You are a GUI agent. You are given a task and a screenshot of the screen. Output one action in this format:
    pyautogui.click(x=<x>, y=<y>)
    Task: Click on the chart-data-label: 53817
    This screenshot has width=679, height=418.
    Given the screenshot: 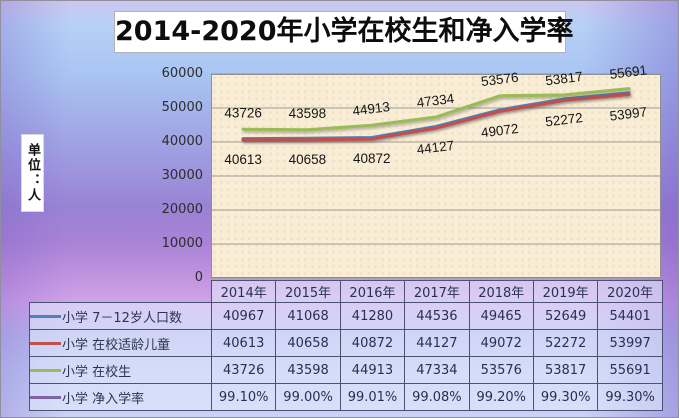 What is the action you would take?
    pyautogui.click(x=563, y=78)
    